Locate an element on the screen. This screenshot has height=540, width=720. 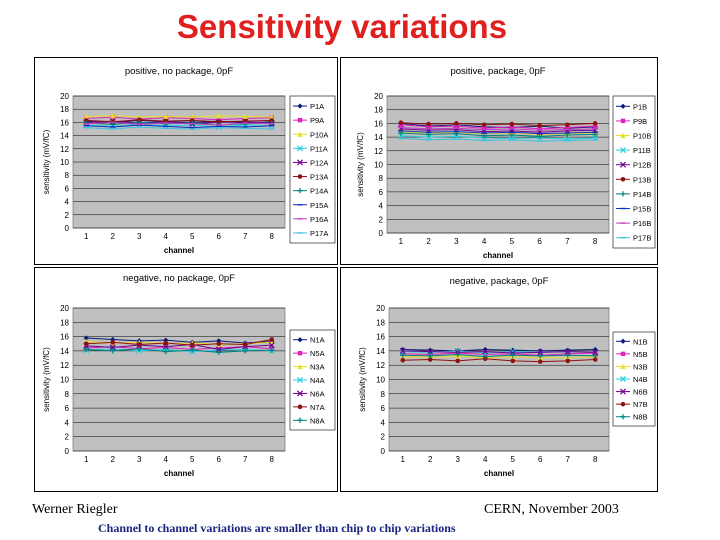
x-tick-label: 3 is located at coordinates (456, 241).